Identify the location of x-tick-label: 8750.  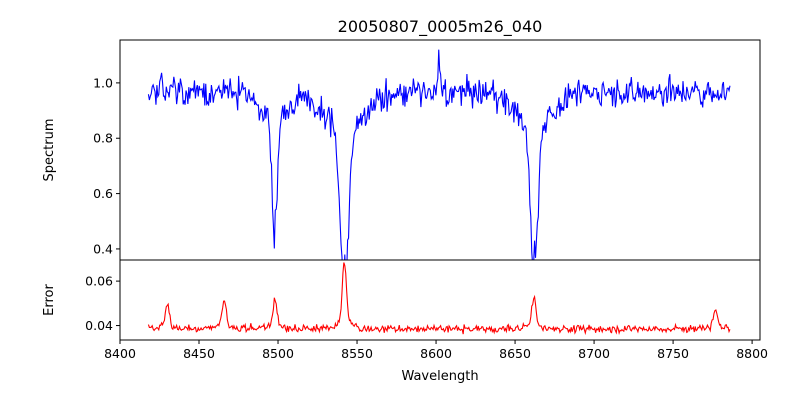
(673, 353).